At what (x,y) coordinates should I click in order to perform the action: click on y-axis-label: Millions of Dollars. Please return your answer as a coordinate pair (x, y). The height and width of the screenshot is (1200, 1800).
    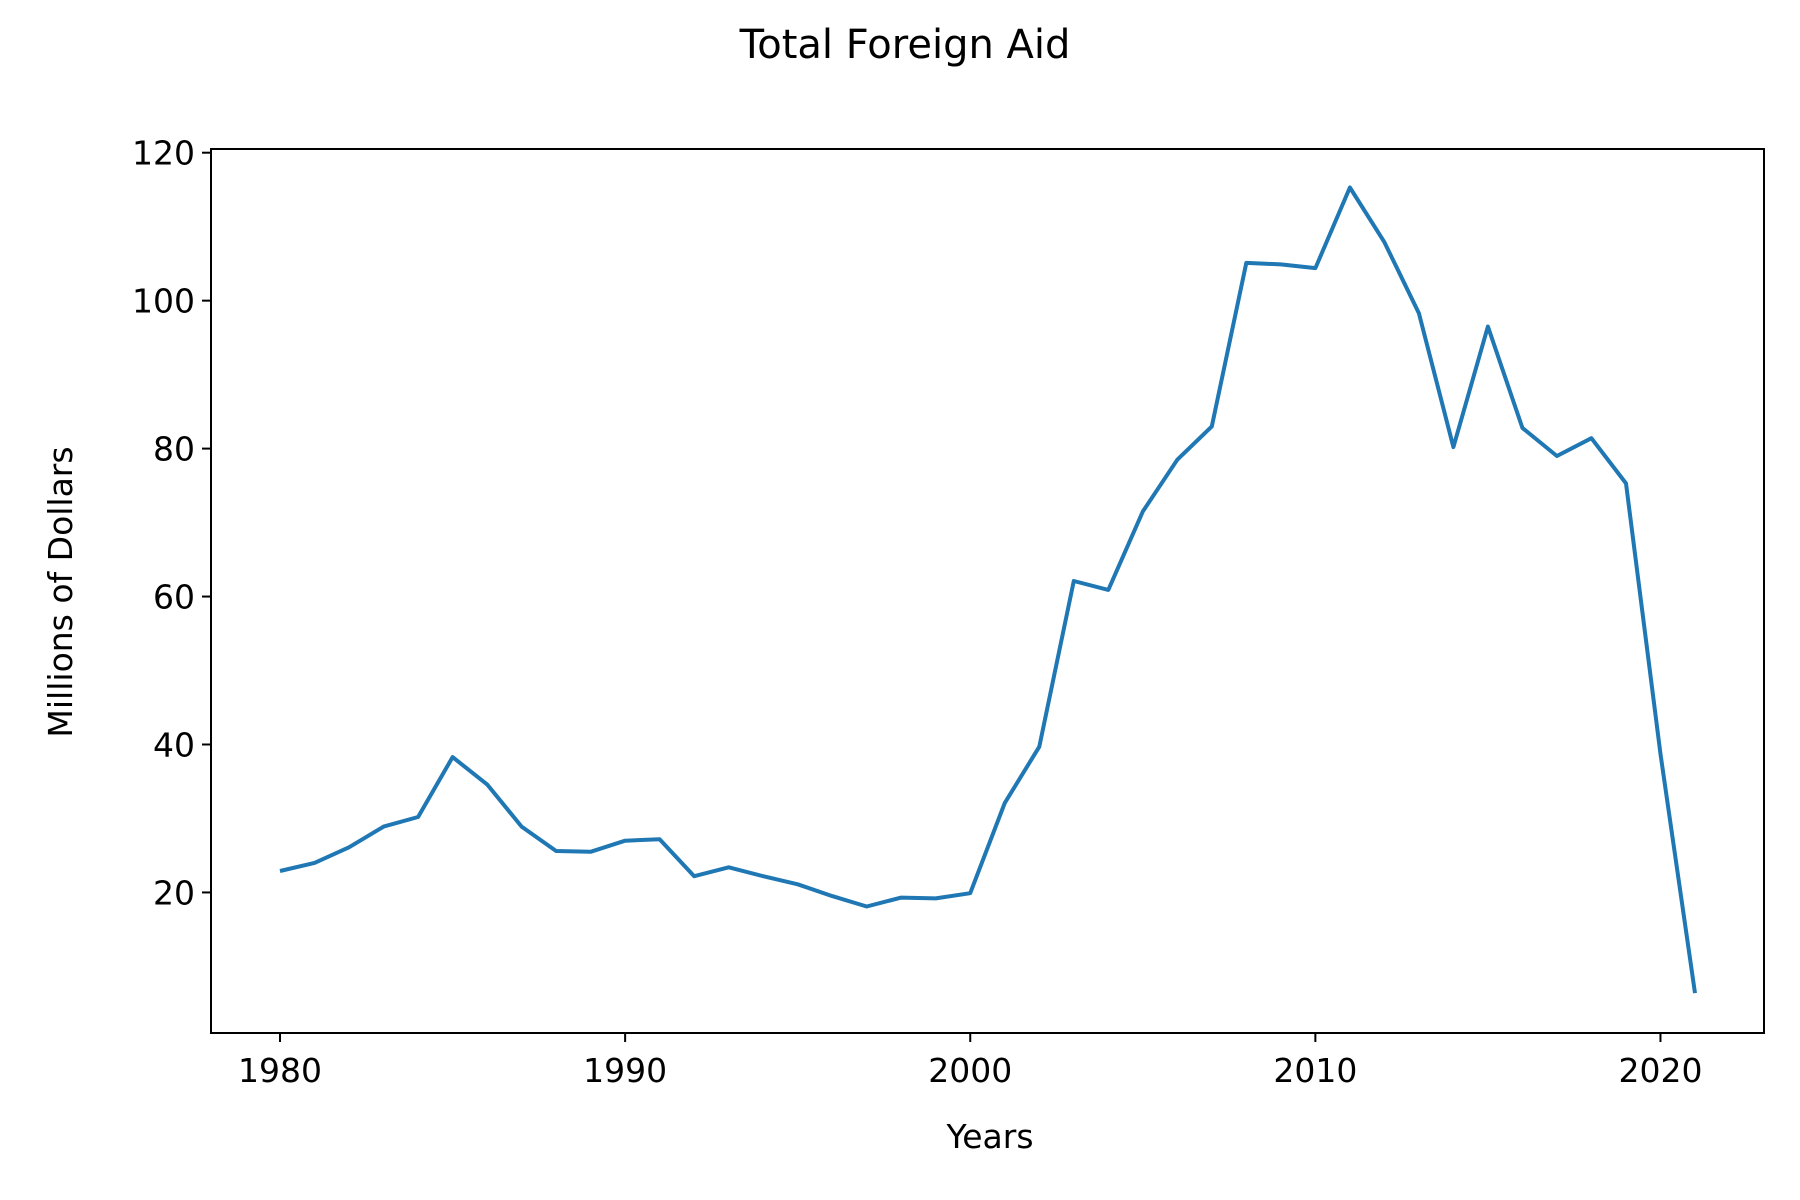
    Looking at the image, I should click on (60, 591).